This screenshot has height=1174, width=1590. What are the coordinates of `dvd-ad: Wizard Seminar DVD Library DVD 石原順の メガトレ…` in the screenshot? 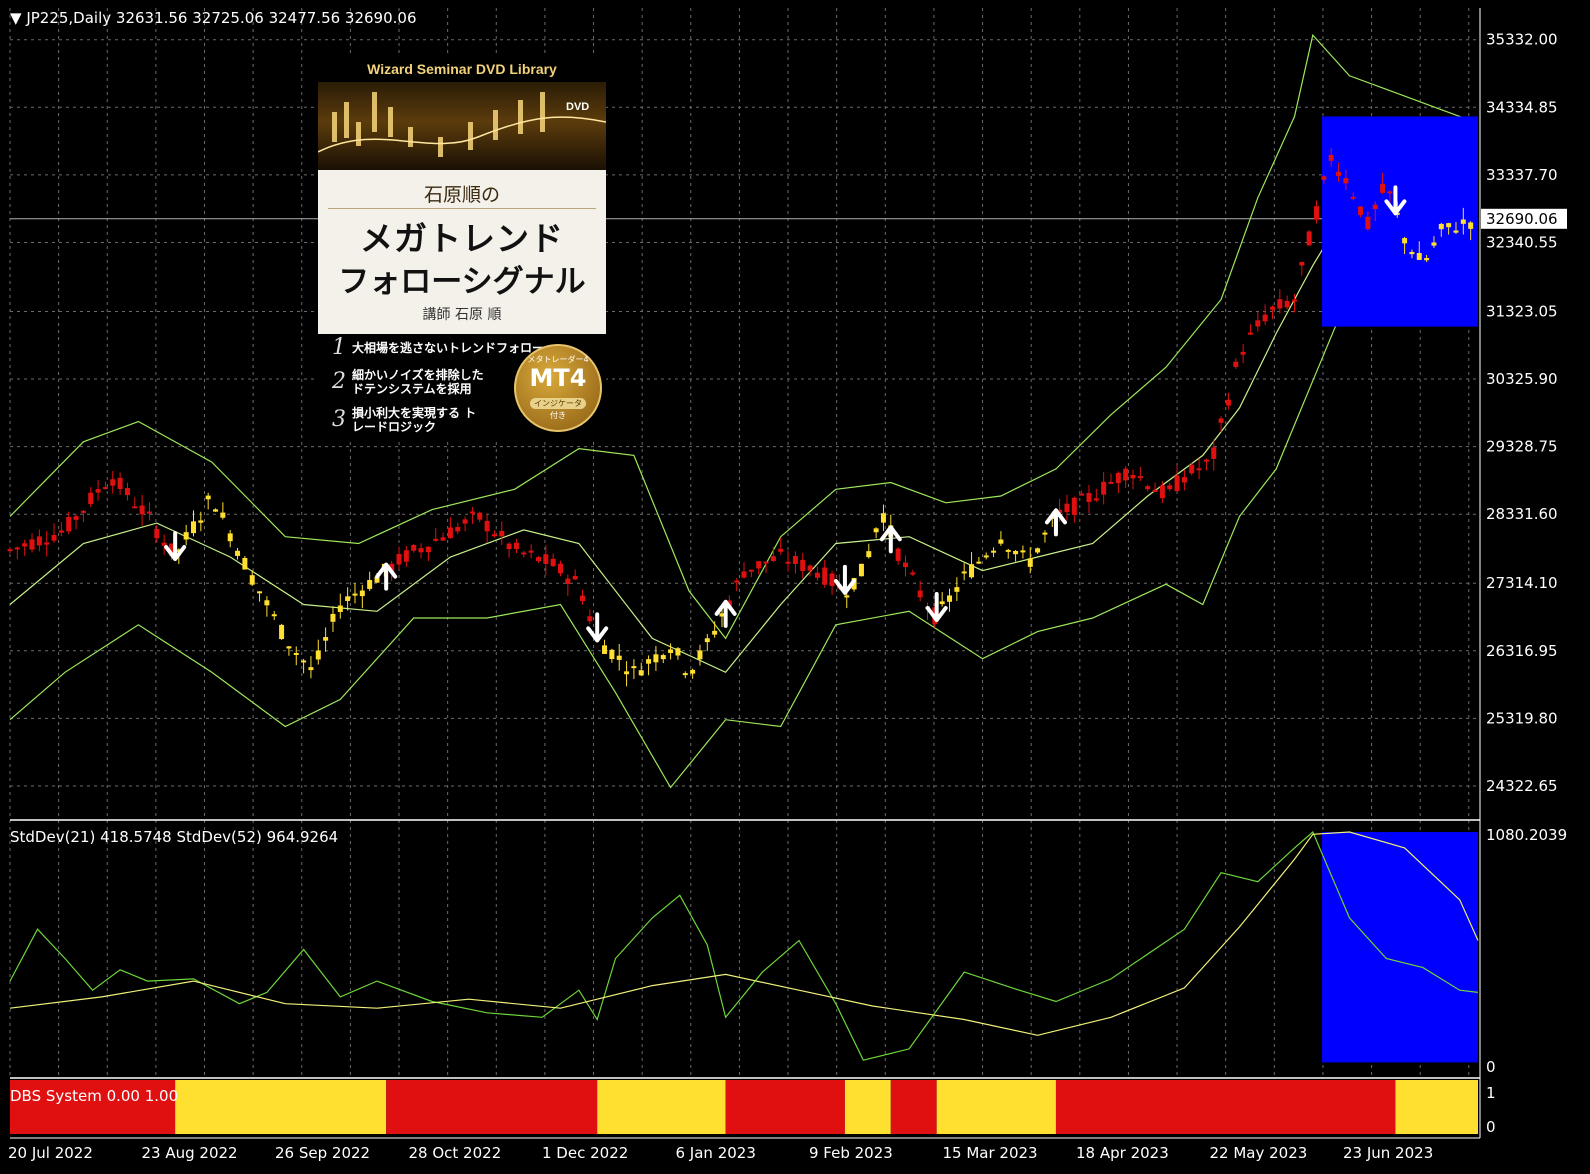 It's located at (462, 249).